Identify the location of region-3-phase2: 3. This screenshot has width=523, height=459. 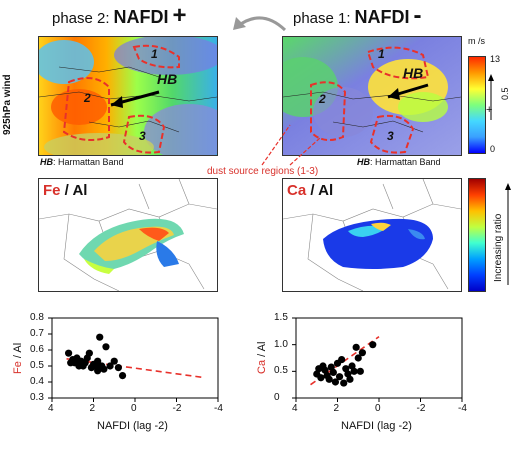
(142, 136).